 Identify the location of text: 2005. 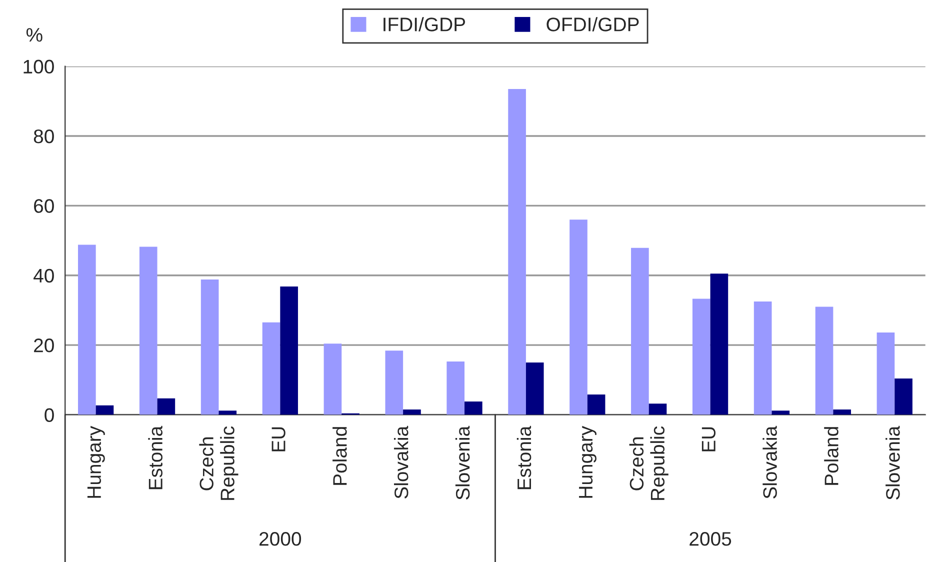
(711, 539).